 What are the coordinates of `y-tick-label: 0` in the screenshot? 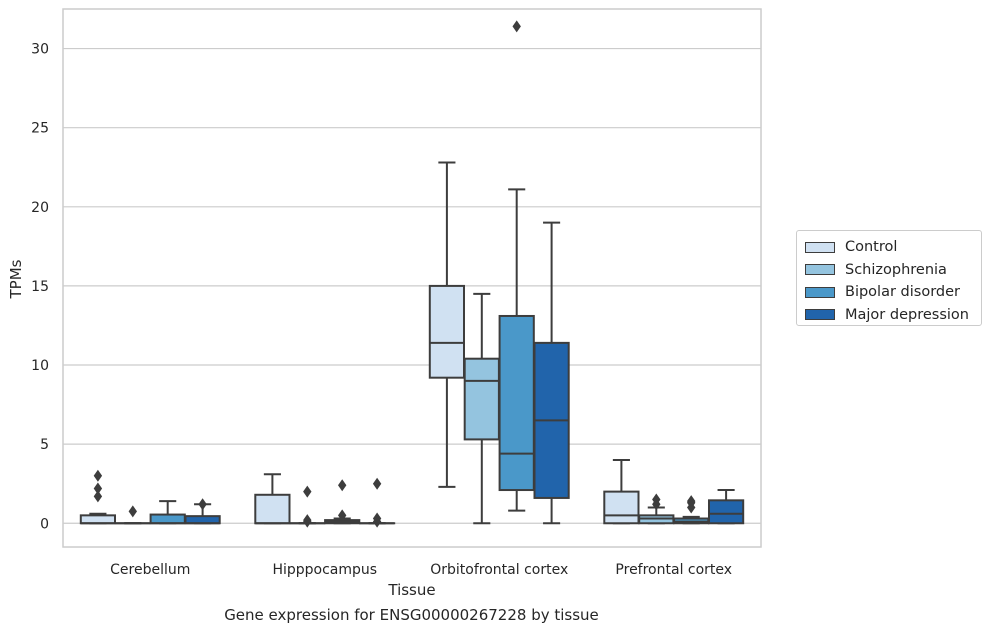 It's located at (44, 524).